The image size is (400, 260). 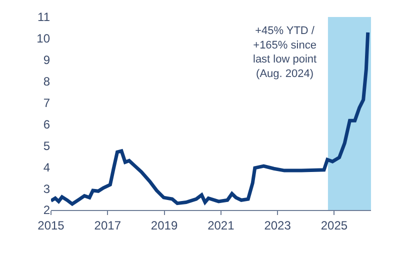 I want to click on y-tick-label: 7, so click(x=46, y=103).